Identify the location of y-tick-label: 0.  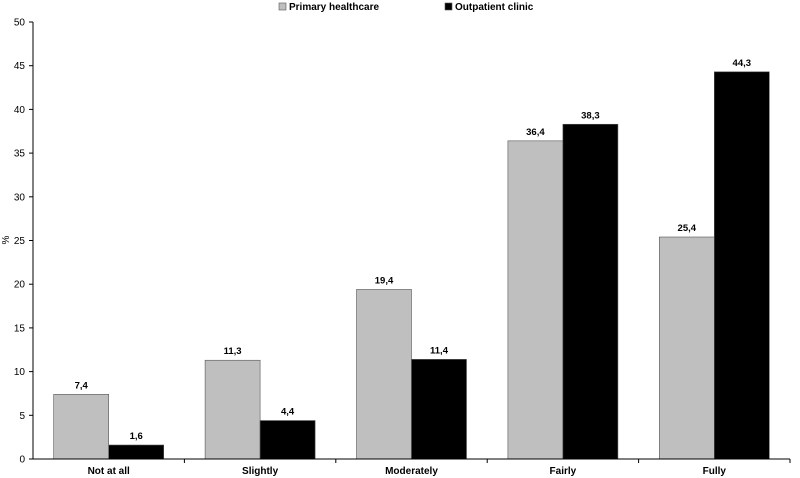
(22, 460).